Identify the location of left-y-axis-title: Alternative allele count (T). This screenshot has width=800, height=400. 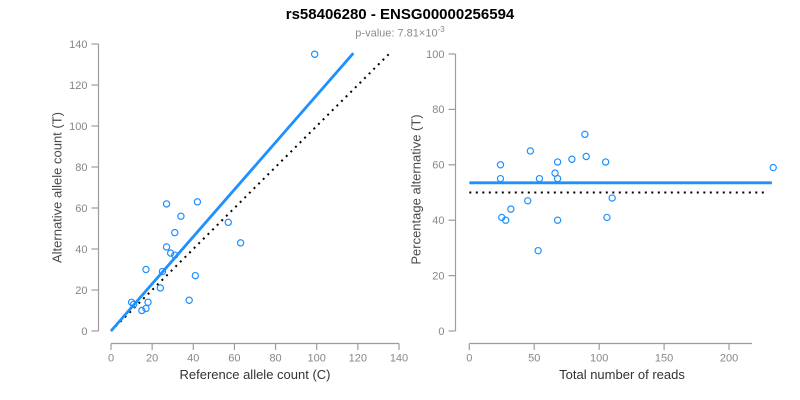
(57, 188).